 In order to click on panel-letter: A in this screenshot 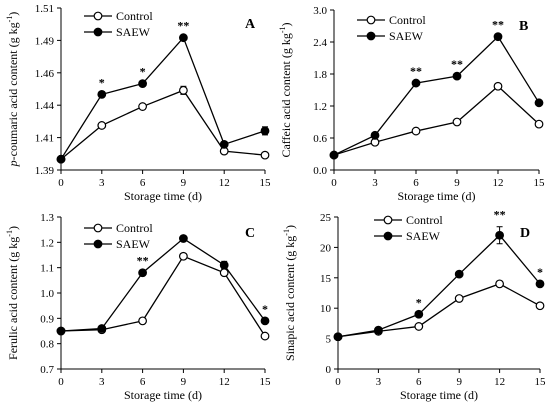, I will do `click(250, 24)`.